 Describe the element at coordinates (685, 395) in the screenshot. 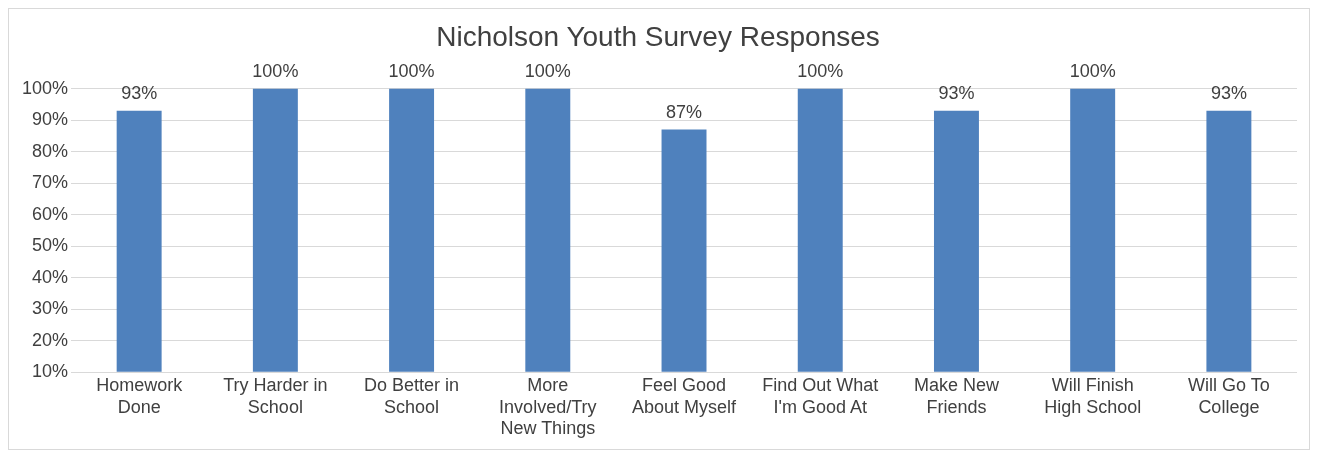

I see `x-tick-label: Feel Good About Myself` at that location.